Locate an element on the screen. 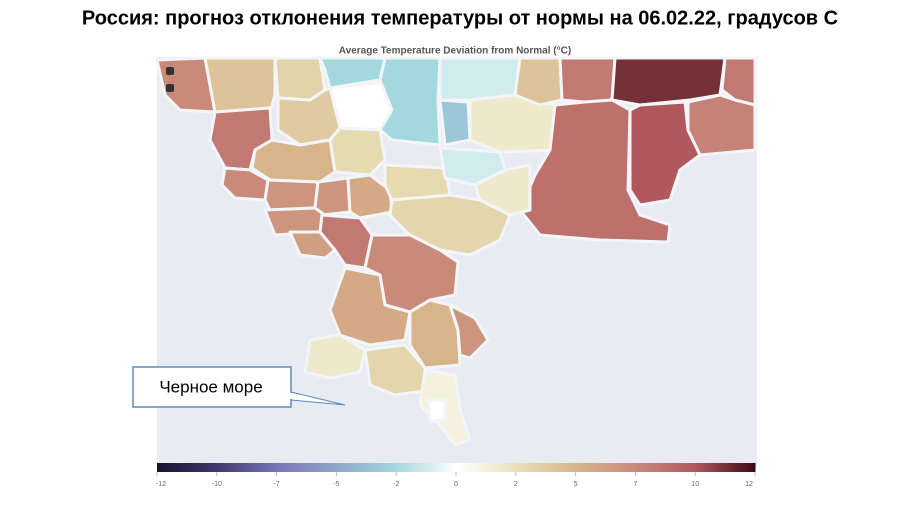  colorbar-tick-label: 0 is located at coordinates (456, 484).